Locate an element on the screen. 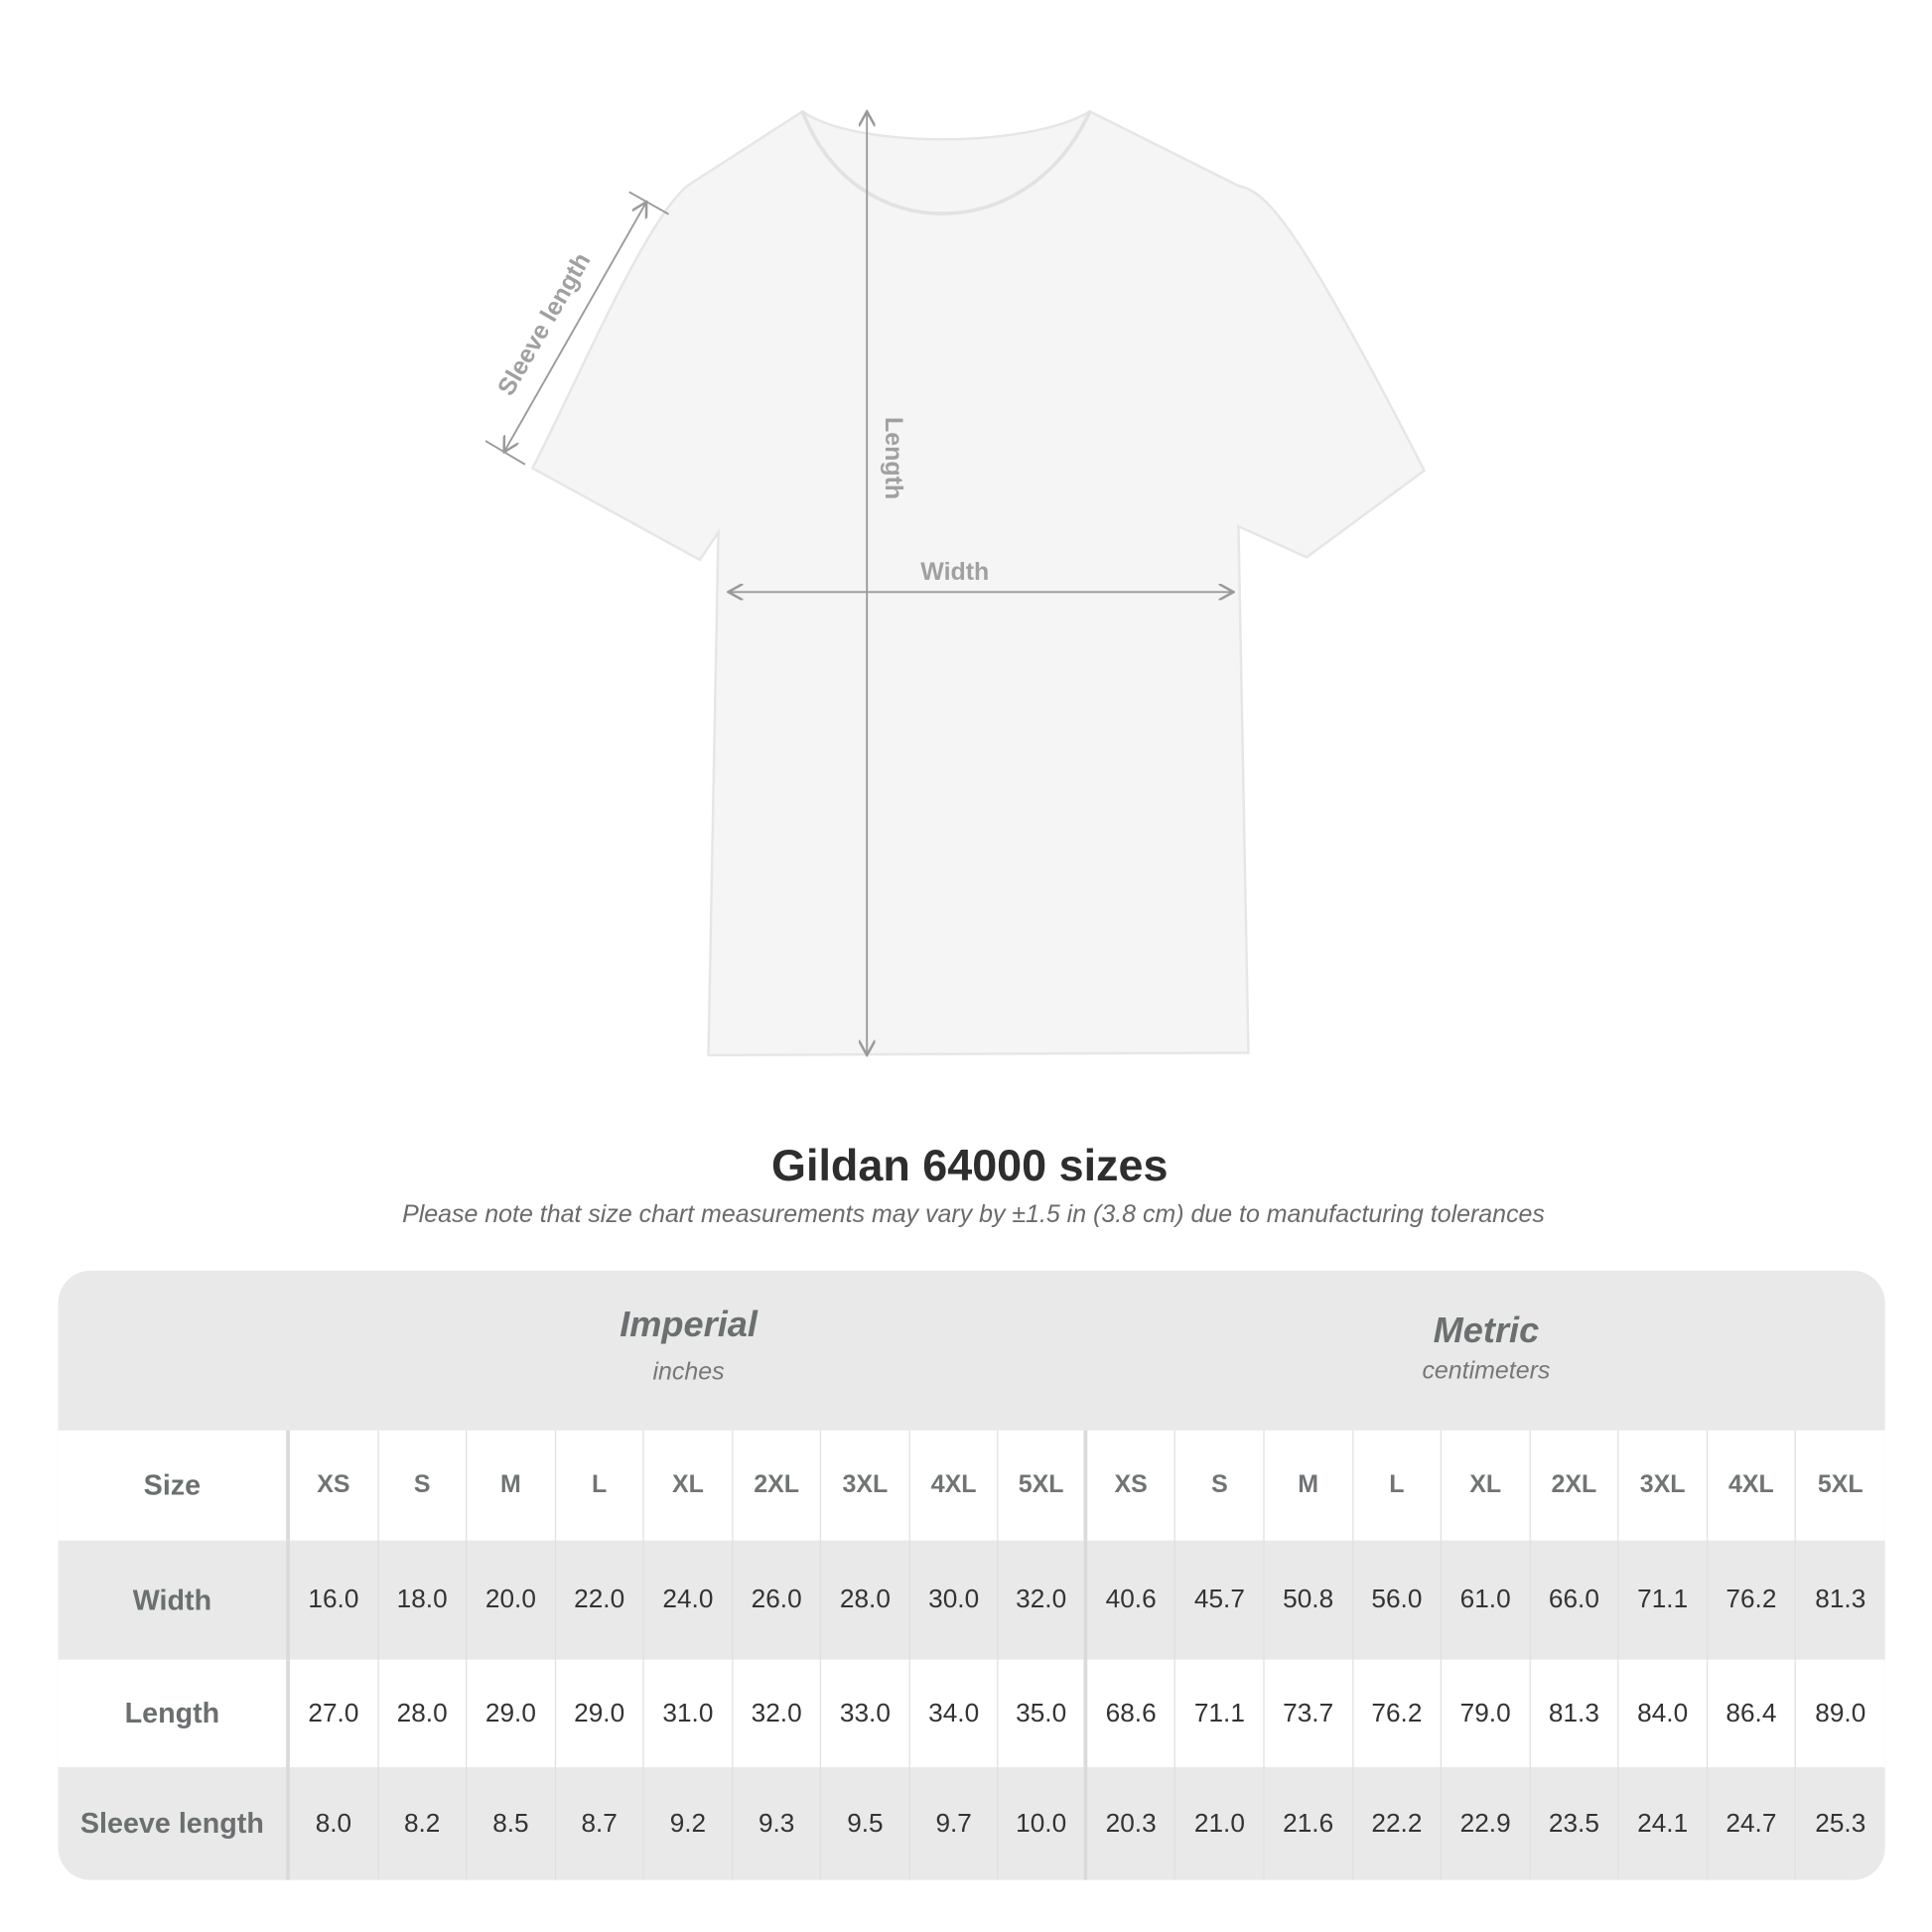 This screenshot has width=1932, height=1932. table-cell: 86.4 is located at coordinates (1753, 1714).